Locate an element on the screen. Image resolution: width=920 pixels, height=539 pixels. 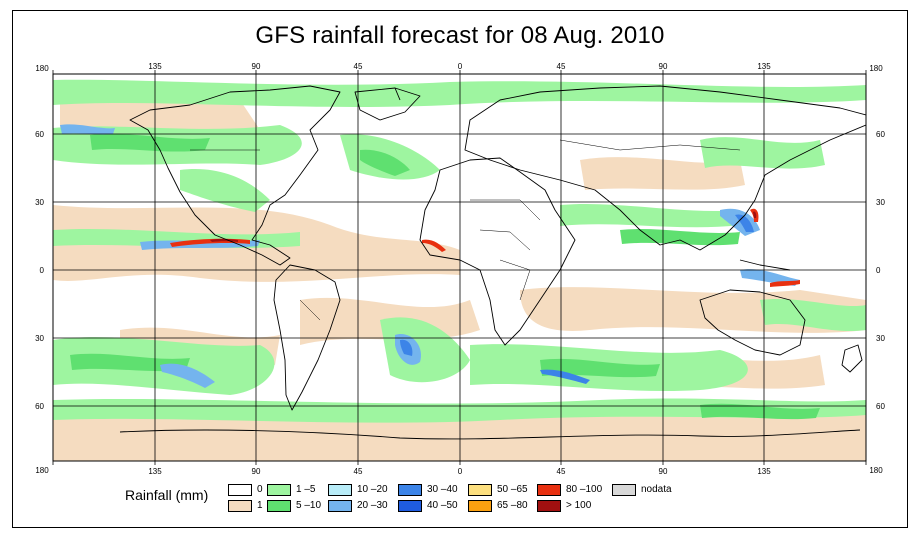
lon-labels-bottom: 180 135 90 45 0 45 90 135 180 is located at coordinates (459, 471).